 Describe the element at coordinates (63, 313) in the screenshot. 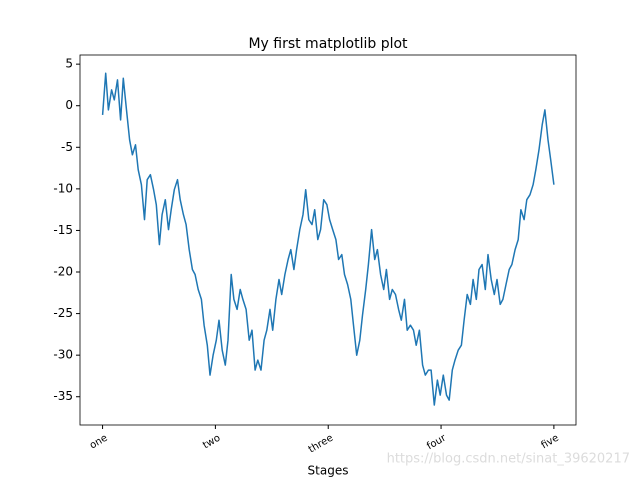

I see `y-tick-label: -25` at that location.